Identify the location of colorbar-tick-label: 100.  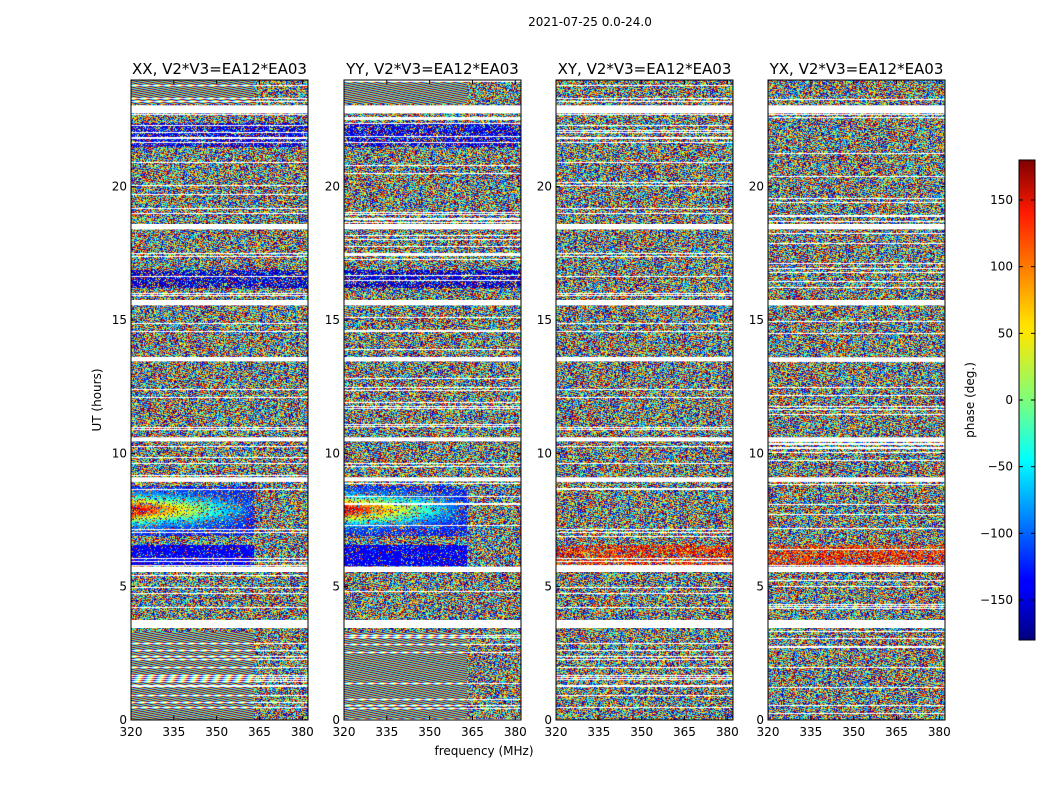
(1001, 267).